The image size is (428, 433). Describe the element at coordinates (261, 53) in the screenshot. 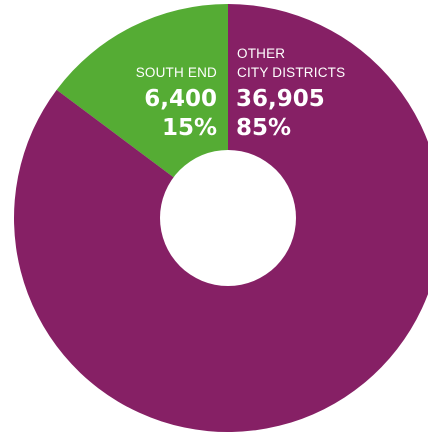

I see `slice-label-other-line1: OTHER` at that location.